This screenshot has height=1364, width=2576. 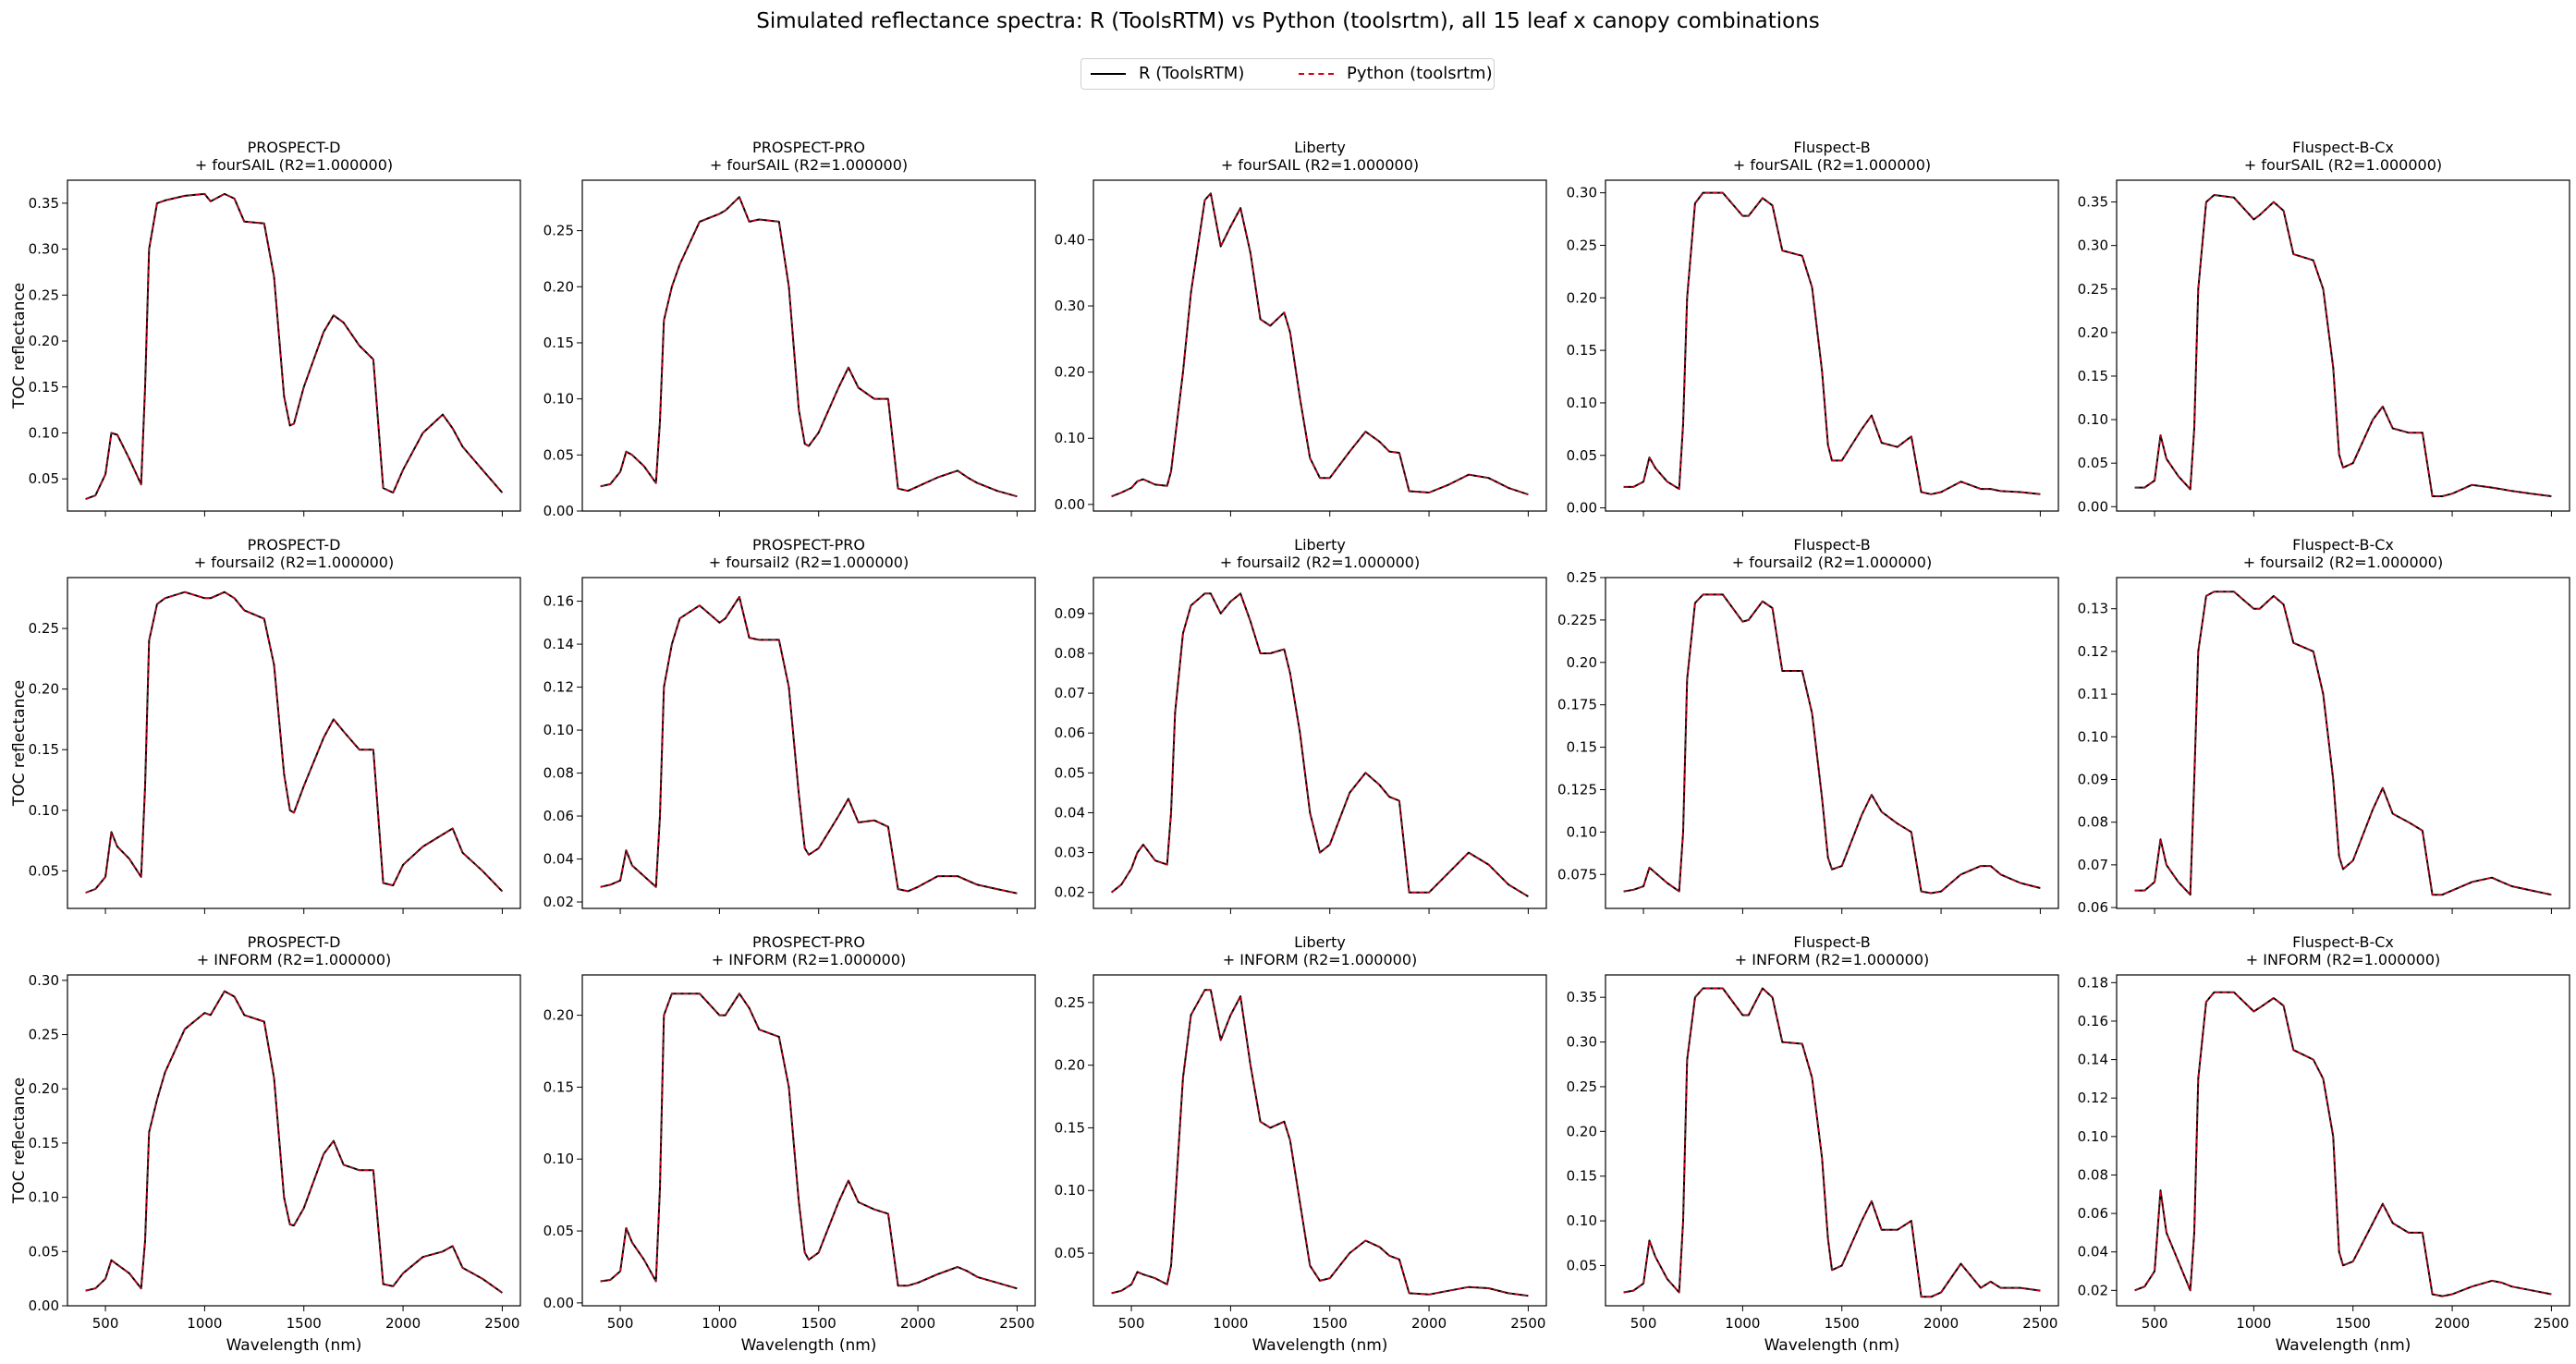 What do you see at coordinates (1192, 73) in the screenshot?
I see `legend-label-r: R (ToolsRTM)` at bounding box center [1192, 73].